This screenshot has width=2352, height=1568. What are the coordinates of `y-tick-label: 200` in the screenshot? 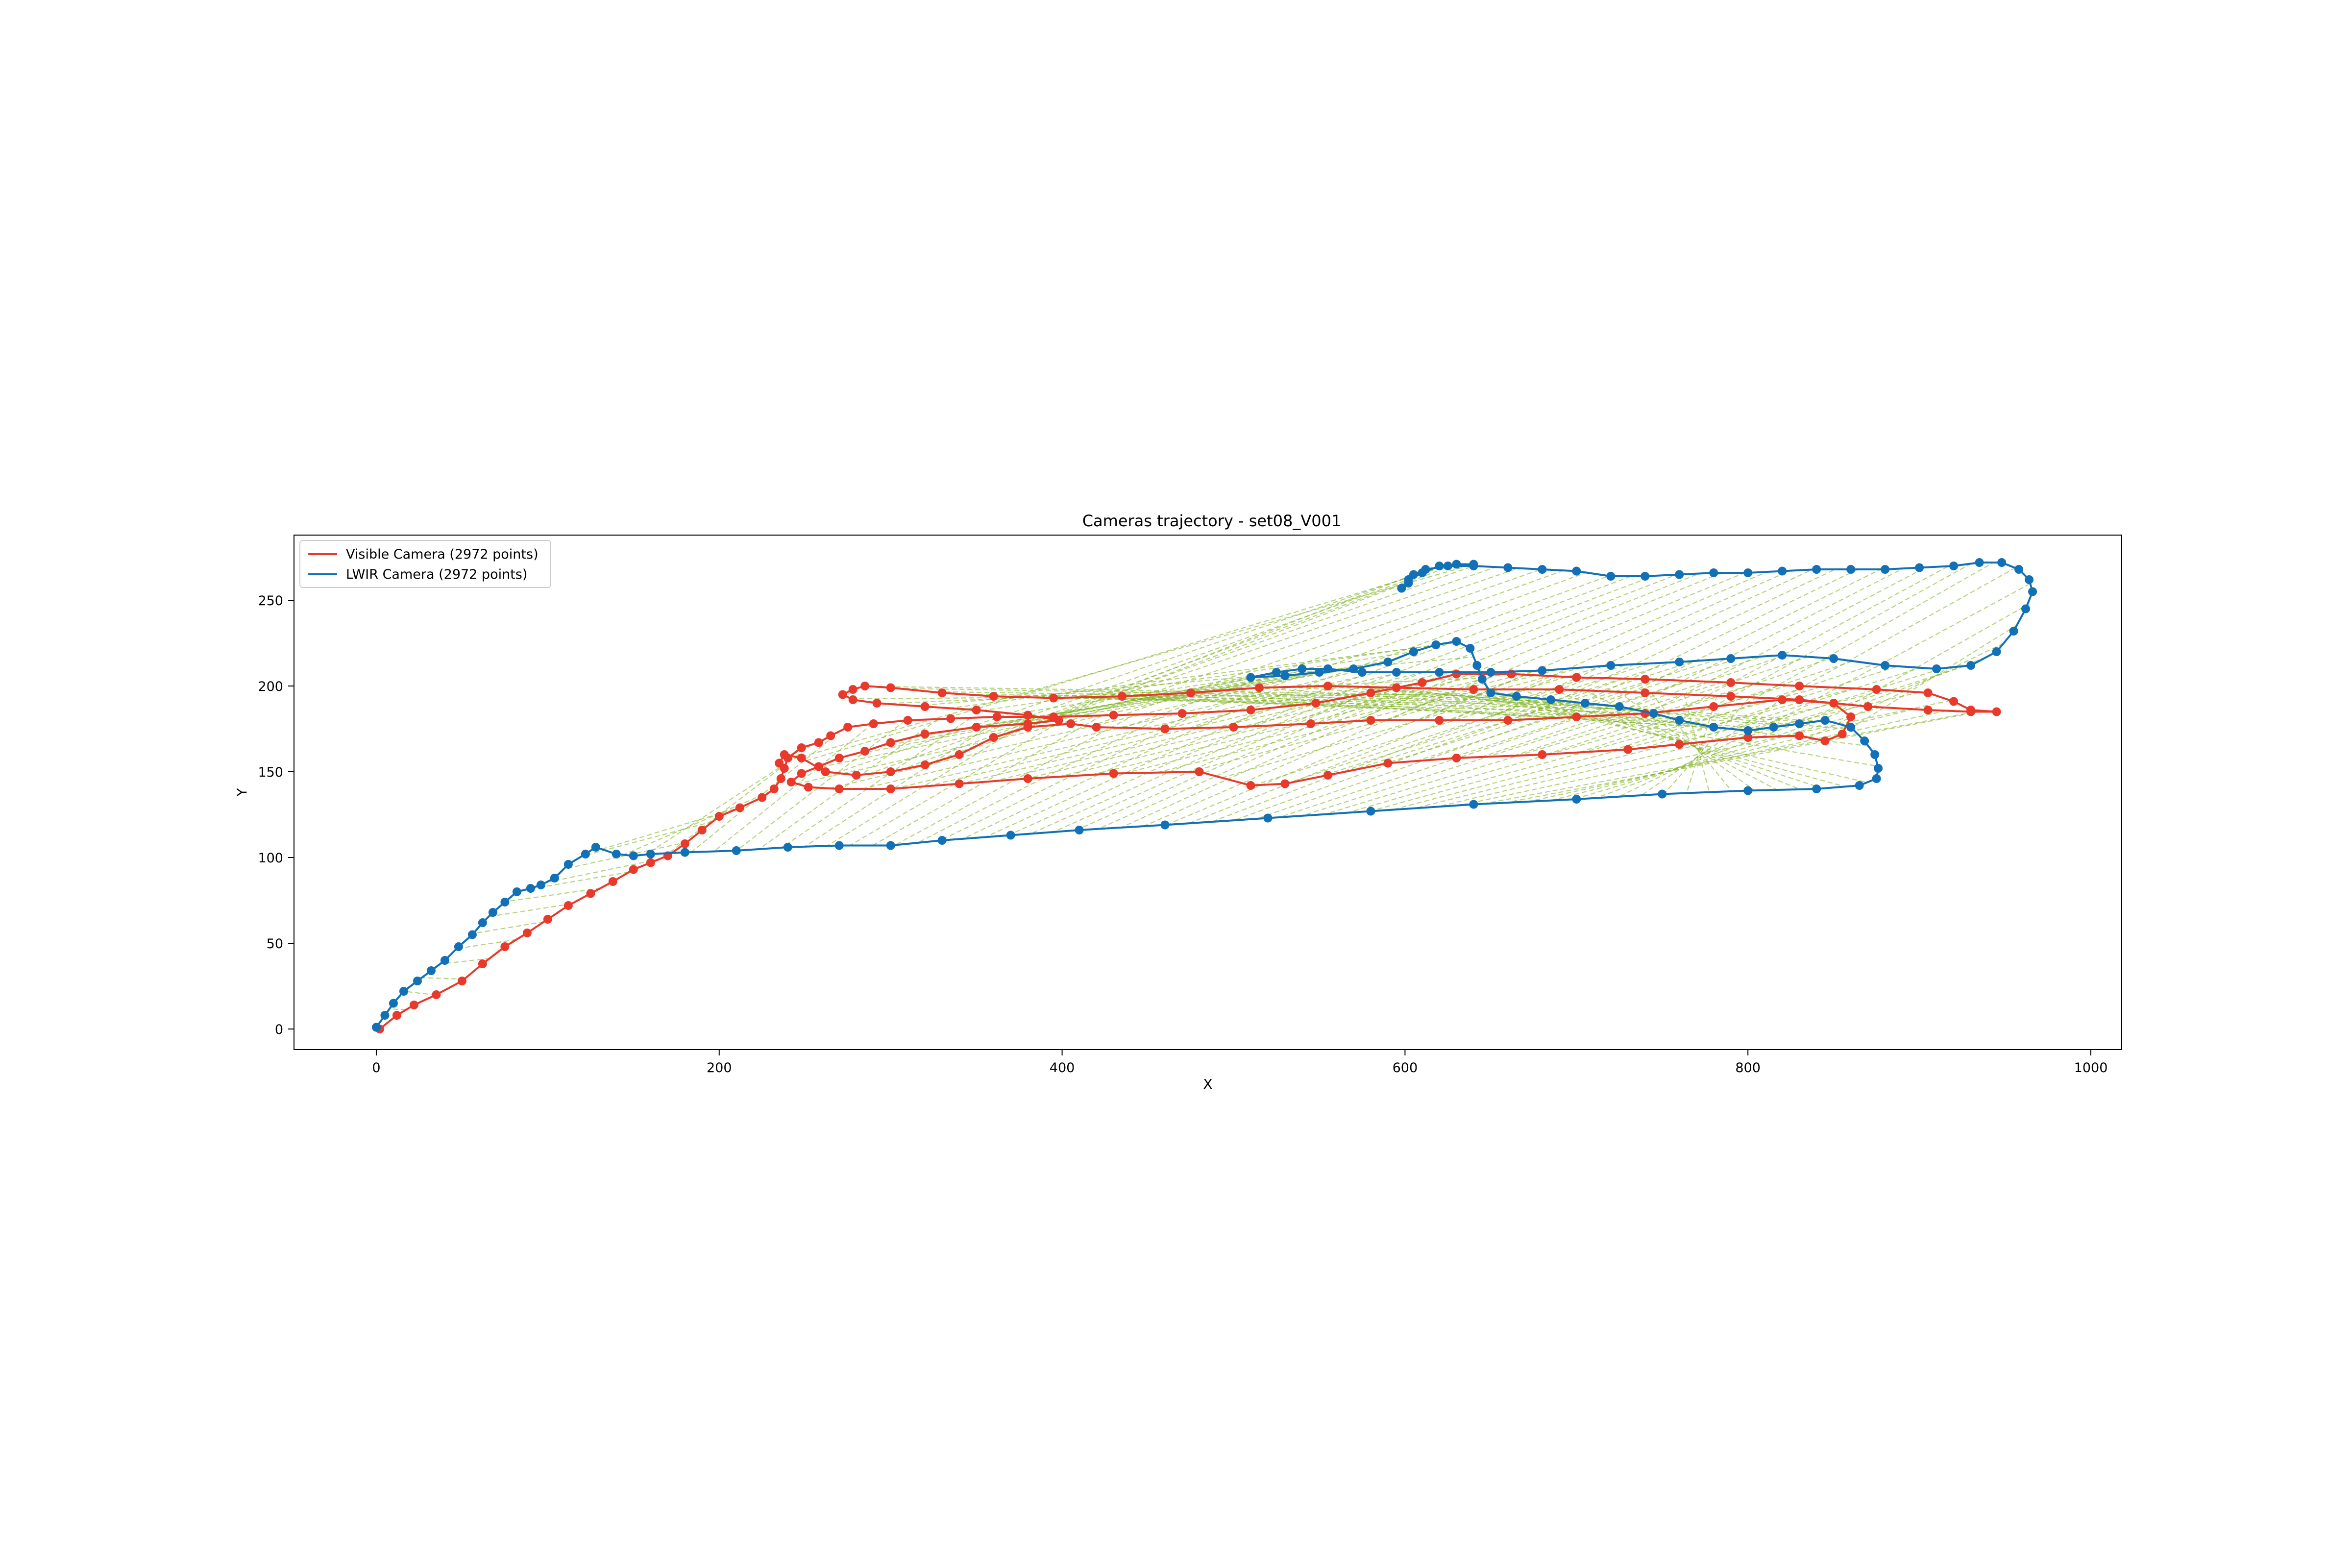 It's located at (270, 686).